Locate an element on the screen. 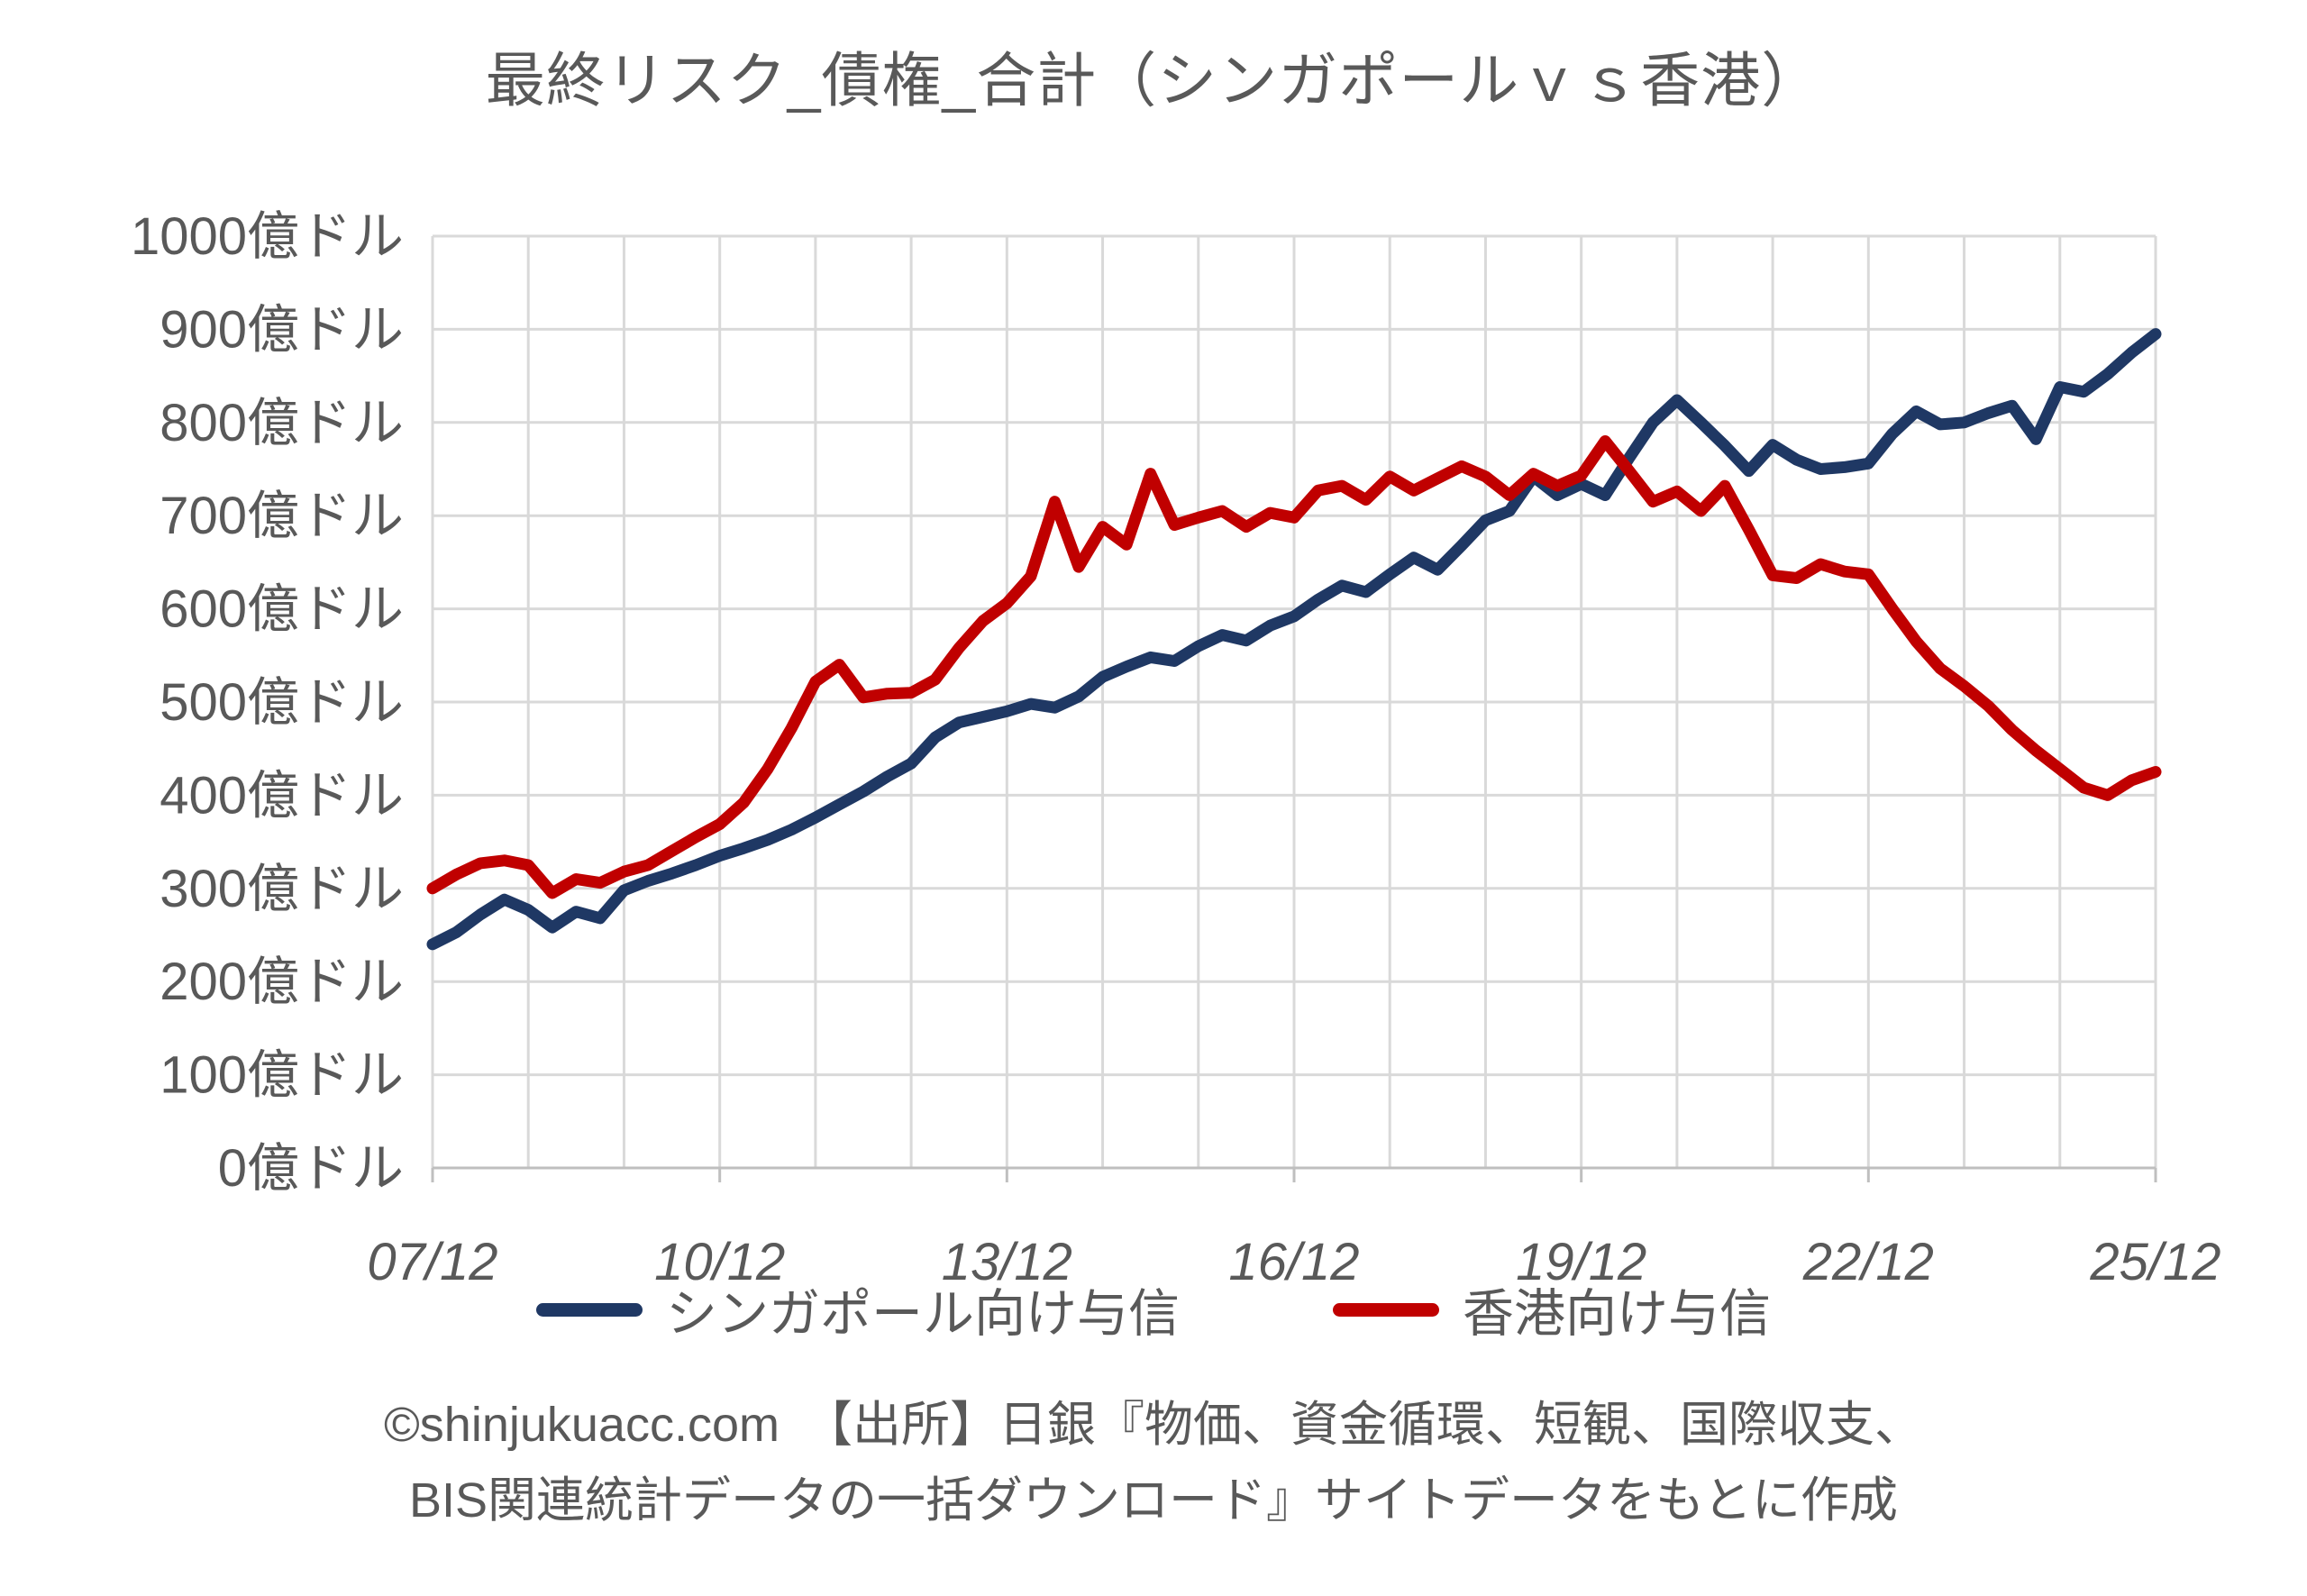 The image size is (2307, 1596). x-axis-tick-label: 22/12 is located at coordinates (1868, 1262).